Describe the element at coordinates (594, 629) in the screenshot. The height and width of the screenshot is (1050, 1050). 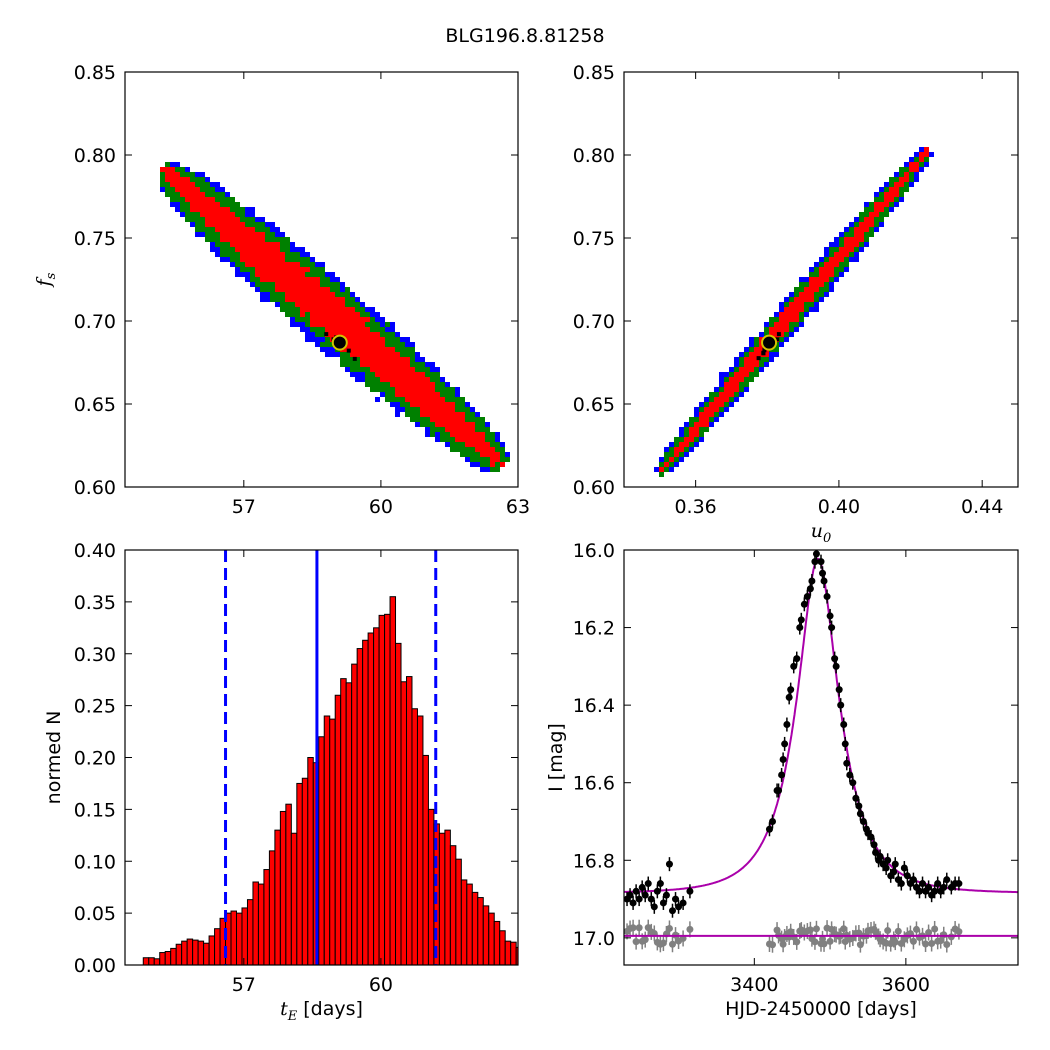
I see `y-tick-label: 16.2` at that location.